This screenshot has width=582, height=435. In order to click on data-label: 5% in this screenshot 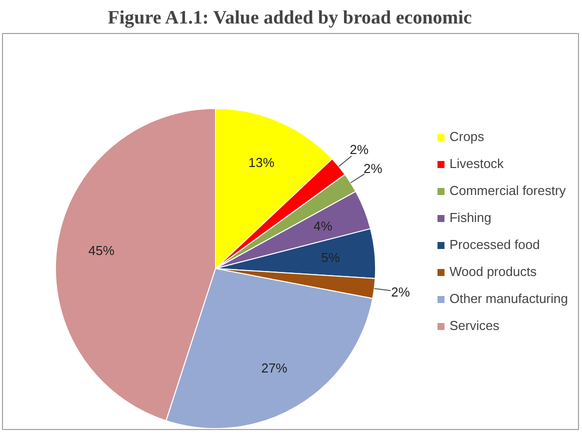, I will do `click(330, 258)`.